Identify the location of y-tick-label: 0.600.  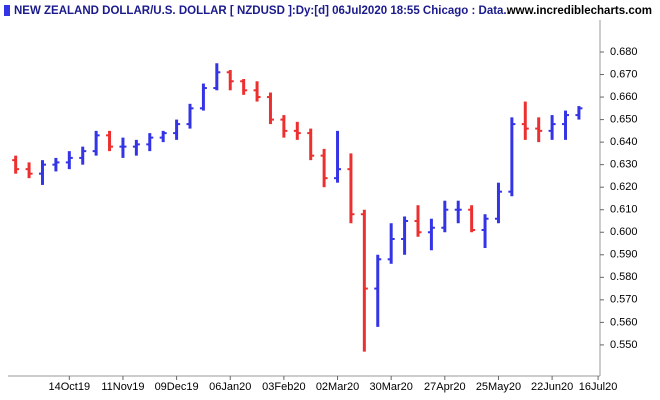
(624, 232).